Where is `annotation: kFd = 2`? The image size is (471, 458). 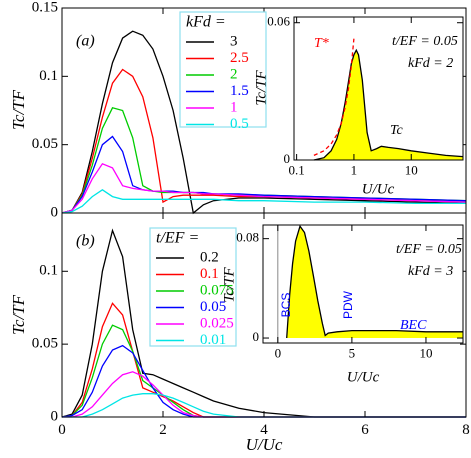
annotation: kFd = 2 is located at coordinates (430, 63).